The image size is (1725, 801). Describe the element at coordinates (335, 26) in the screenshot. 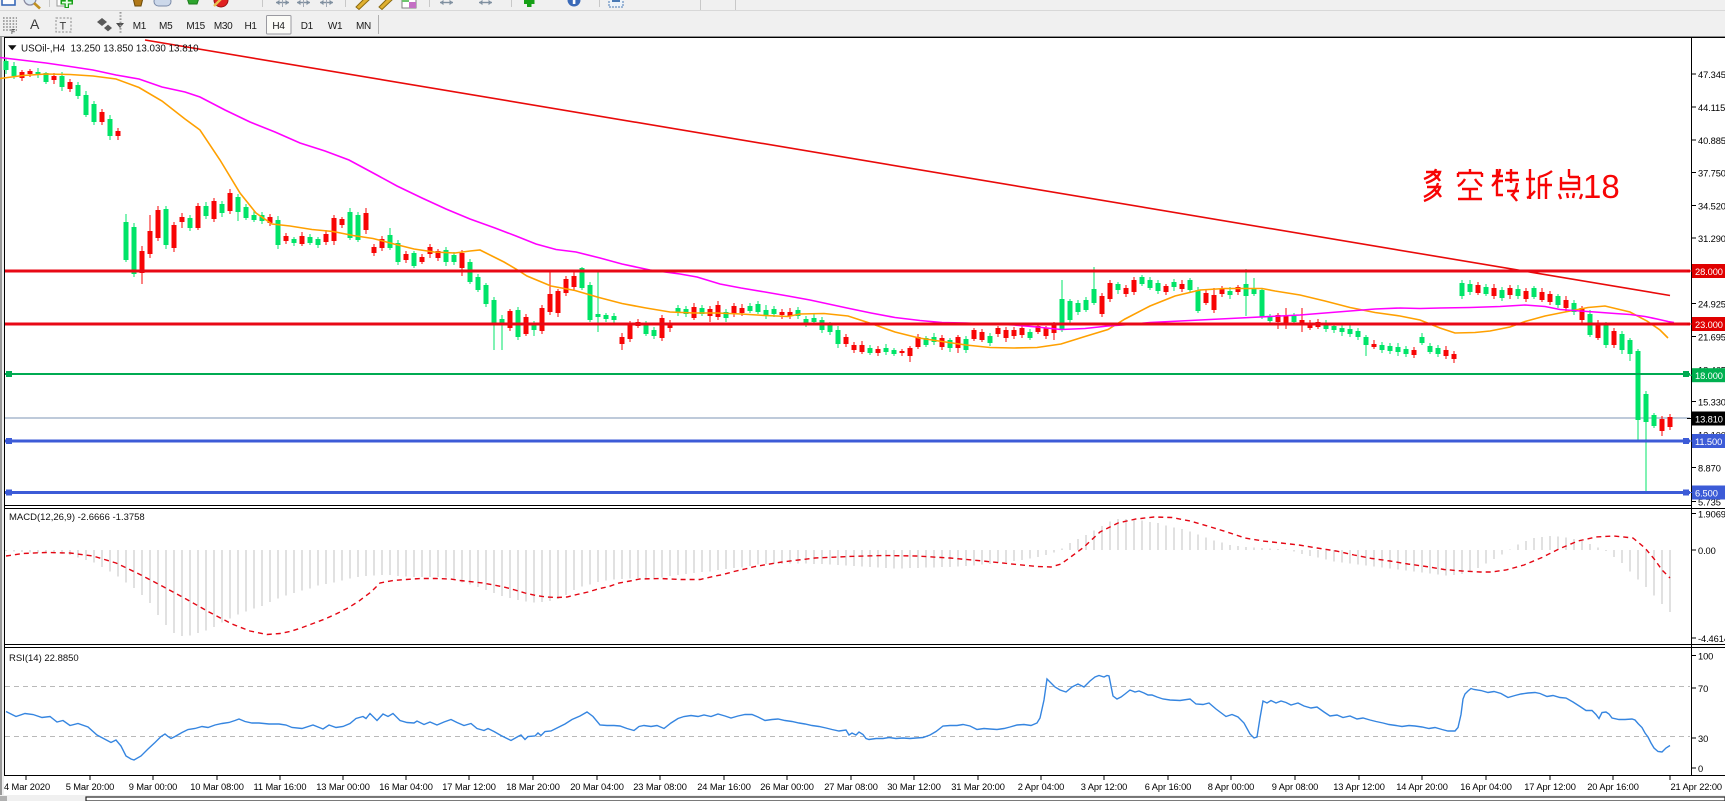

I see `svg-text: W1` at that location.